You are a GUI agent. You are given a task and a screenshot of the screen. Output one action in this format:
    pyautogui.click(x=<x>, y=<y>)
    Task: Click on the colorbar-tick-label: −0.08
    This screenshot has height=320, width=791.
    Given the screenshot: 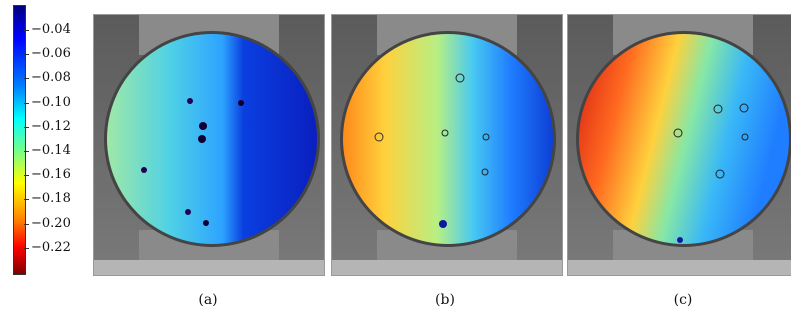 What is the action you would take?
    pyautogui.click(x=51, y=78)
    